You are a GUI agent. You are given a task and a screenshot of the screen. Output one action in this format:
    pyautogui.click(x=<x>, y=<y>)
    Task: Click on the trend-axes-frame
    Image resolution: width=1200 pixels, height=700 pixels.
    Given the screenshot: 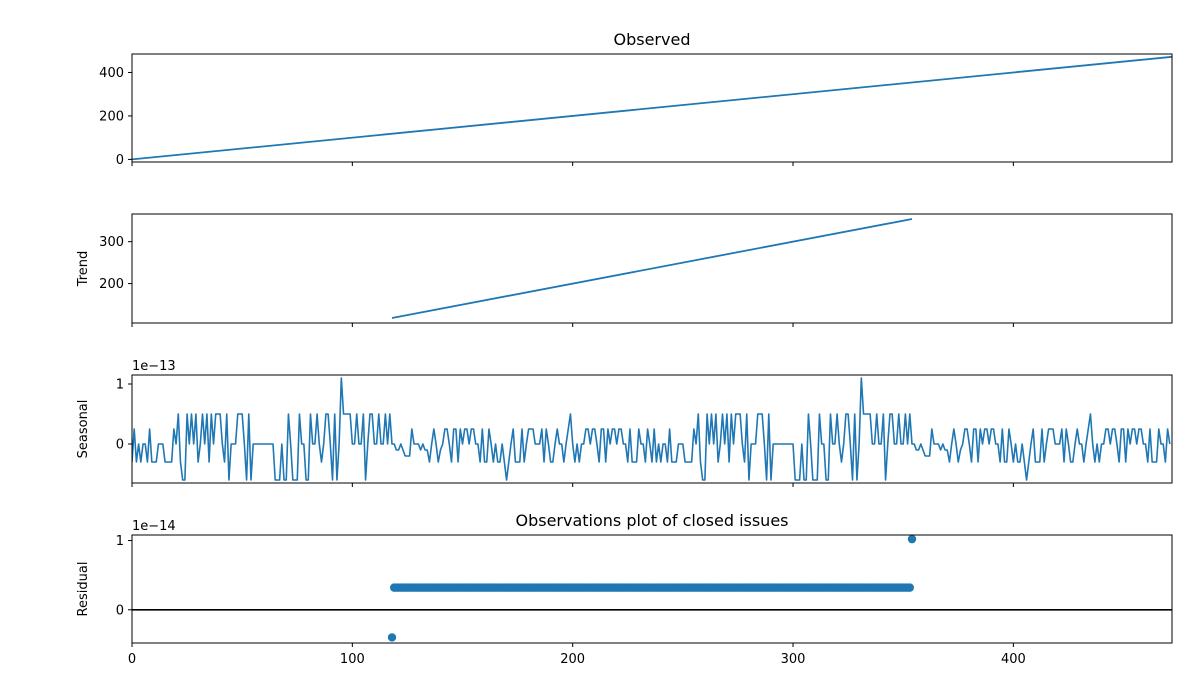 What is the action you would take?
    pyautogui.click(x=652, y=268)
    